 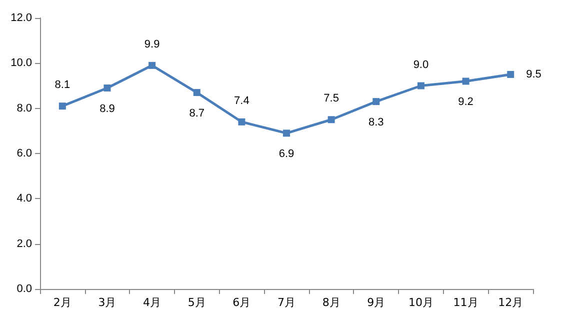 I want to click on x-tick-label: 8月, so click(x=331, y=302).